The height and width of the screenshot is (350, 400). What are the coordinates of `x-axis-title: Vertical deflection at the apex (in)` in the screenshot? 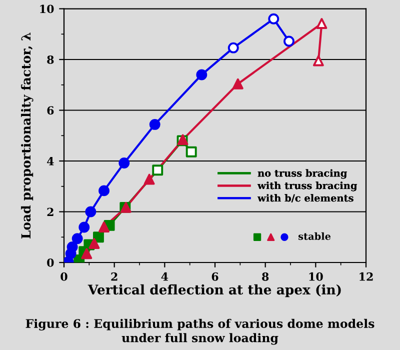 It's located at (214, 291).